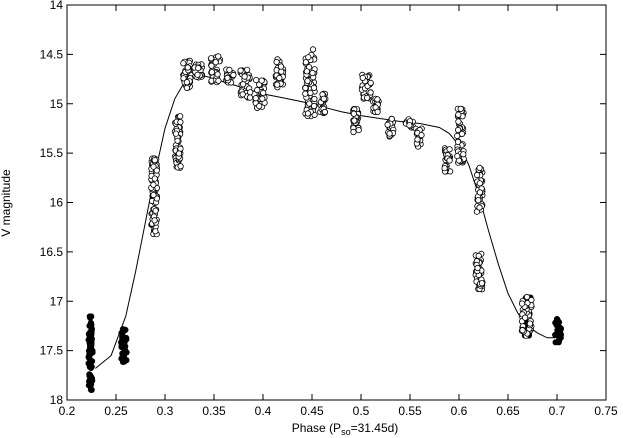  What do you see at coordinates (52, 153) in the screenshot?
I see `y-tick-label: 15.5` at bounding box center [52, 153].